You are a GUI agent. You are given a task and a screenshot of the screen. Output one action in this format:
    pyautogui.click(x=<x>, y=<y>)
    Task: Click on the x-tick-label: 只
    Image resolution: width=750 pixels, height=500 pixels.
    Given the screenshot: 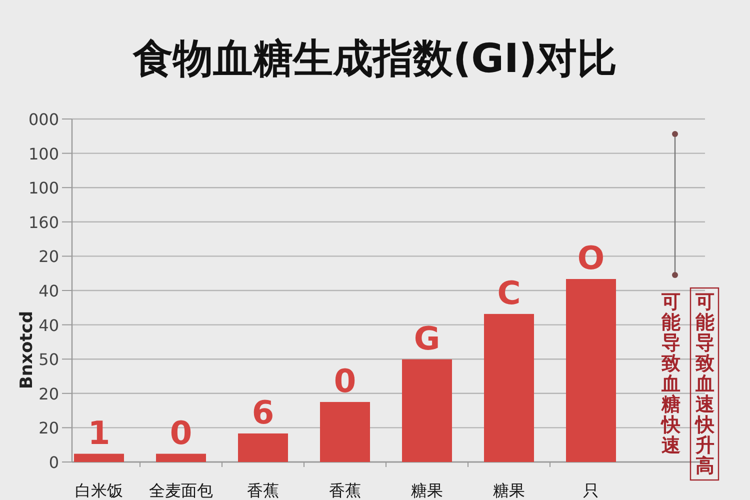 What is the action you would take?
    pyautogui.click(x=591, y=490)
    